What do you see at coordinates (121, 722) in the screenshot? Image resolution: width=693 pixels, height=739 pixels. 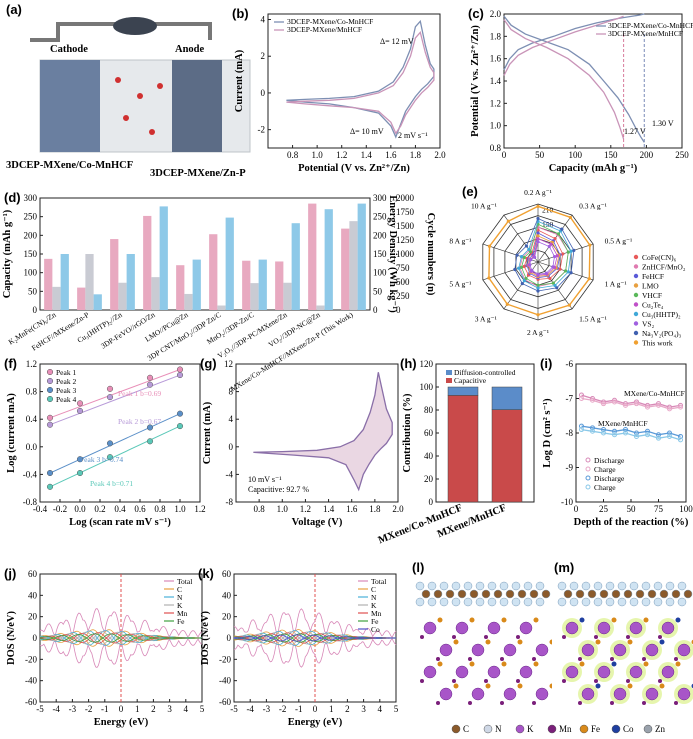 I see `x-axis-label: Energy (eV)` at bounding box center [121, 722].